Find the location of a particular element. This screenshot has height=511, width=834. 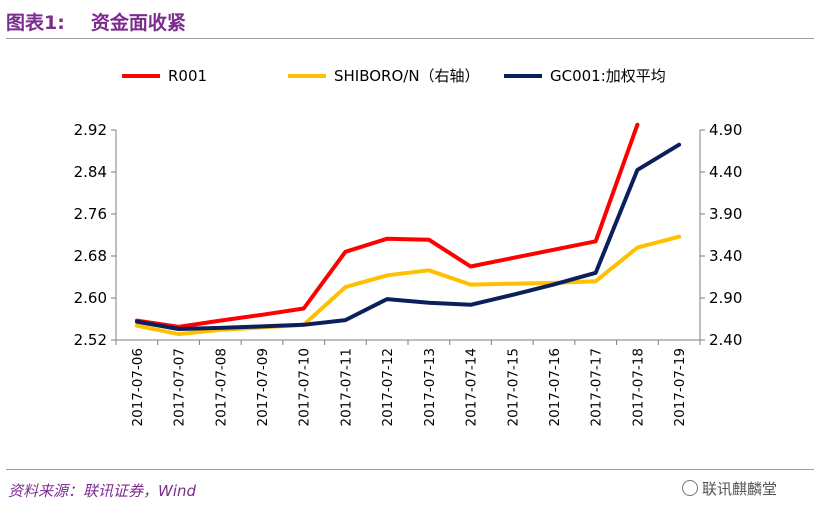

y-left-tick-label: 2.52 is located at coordinates (90, 340).